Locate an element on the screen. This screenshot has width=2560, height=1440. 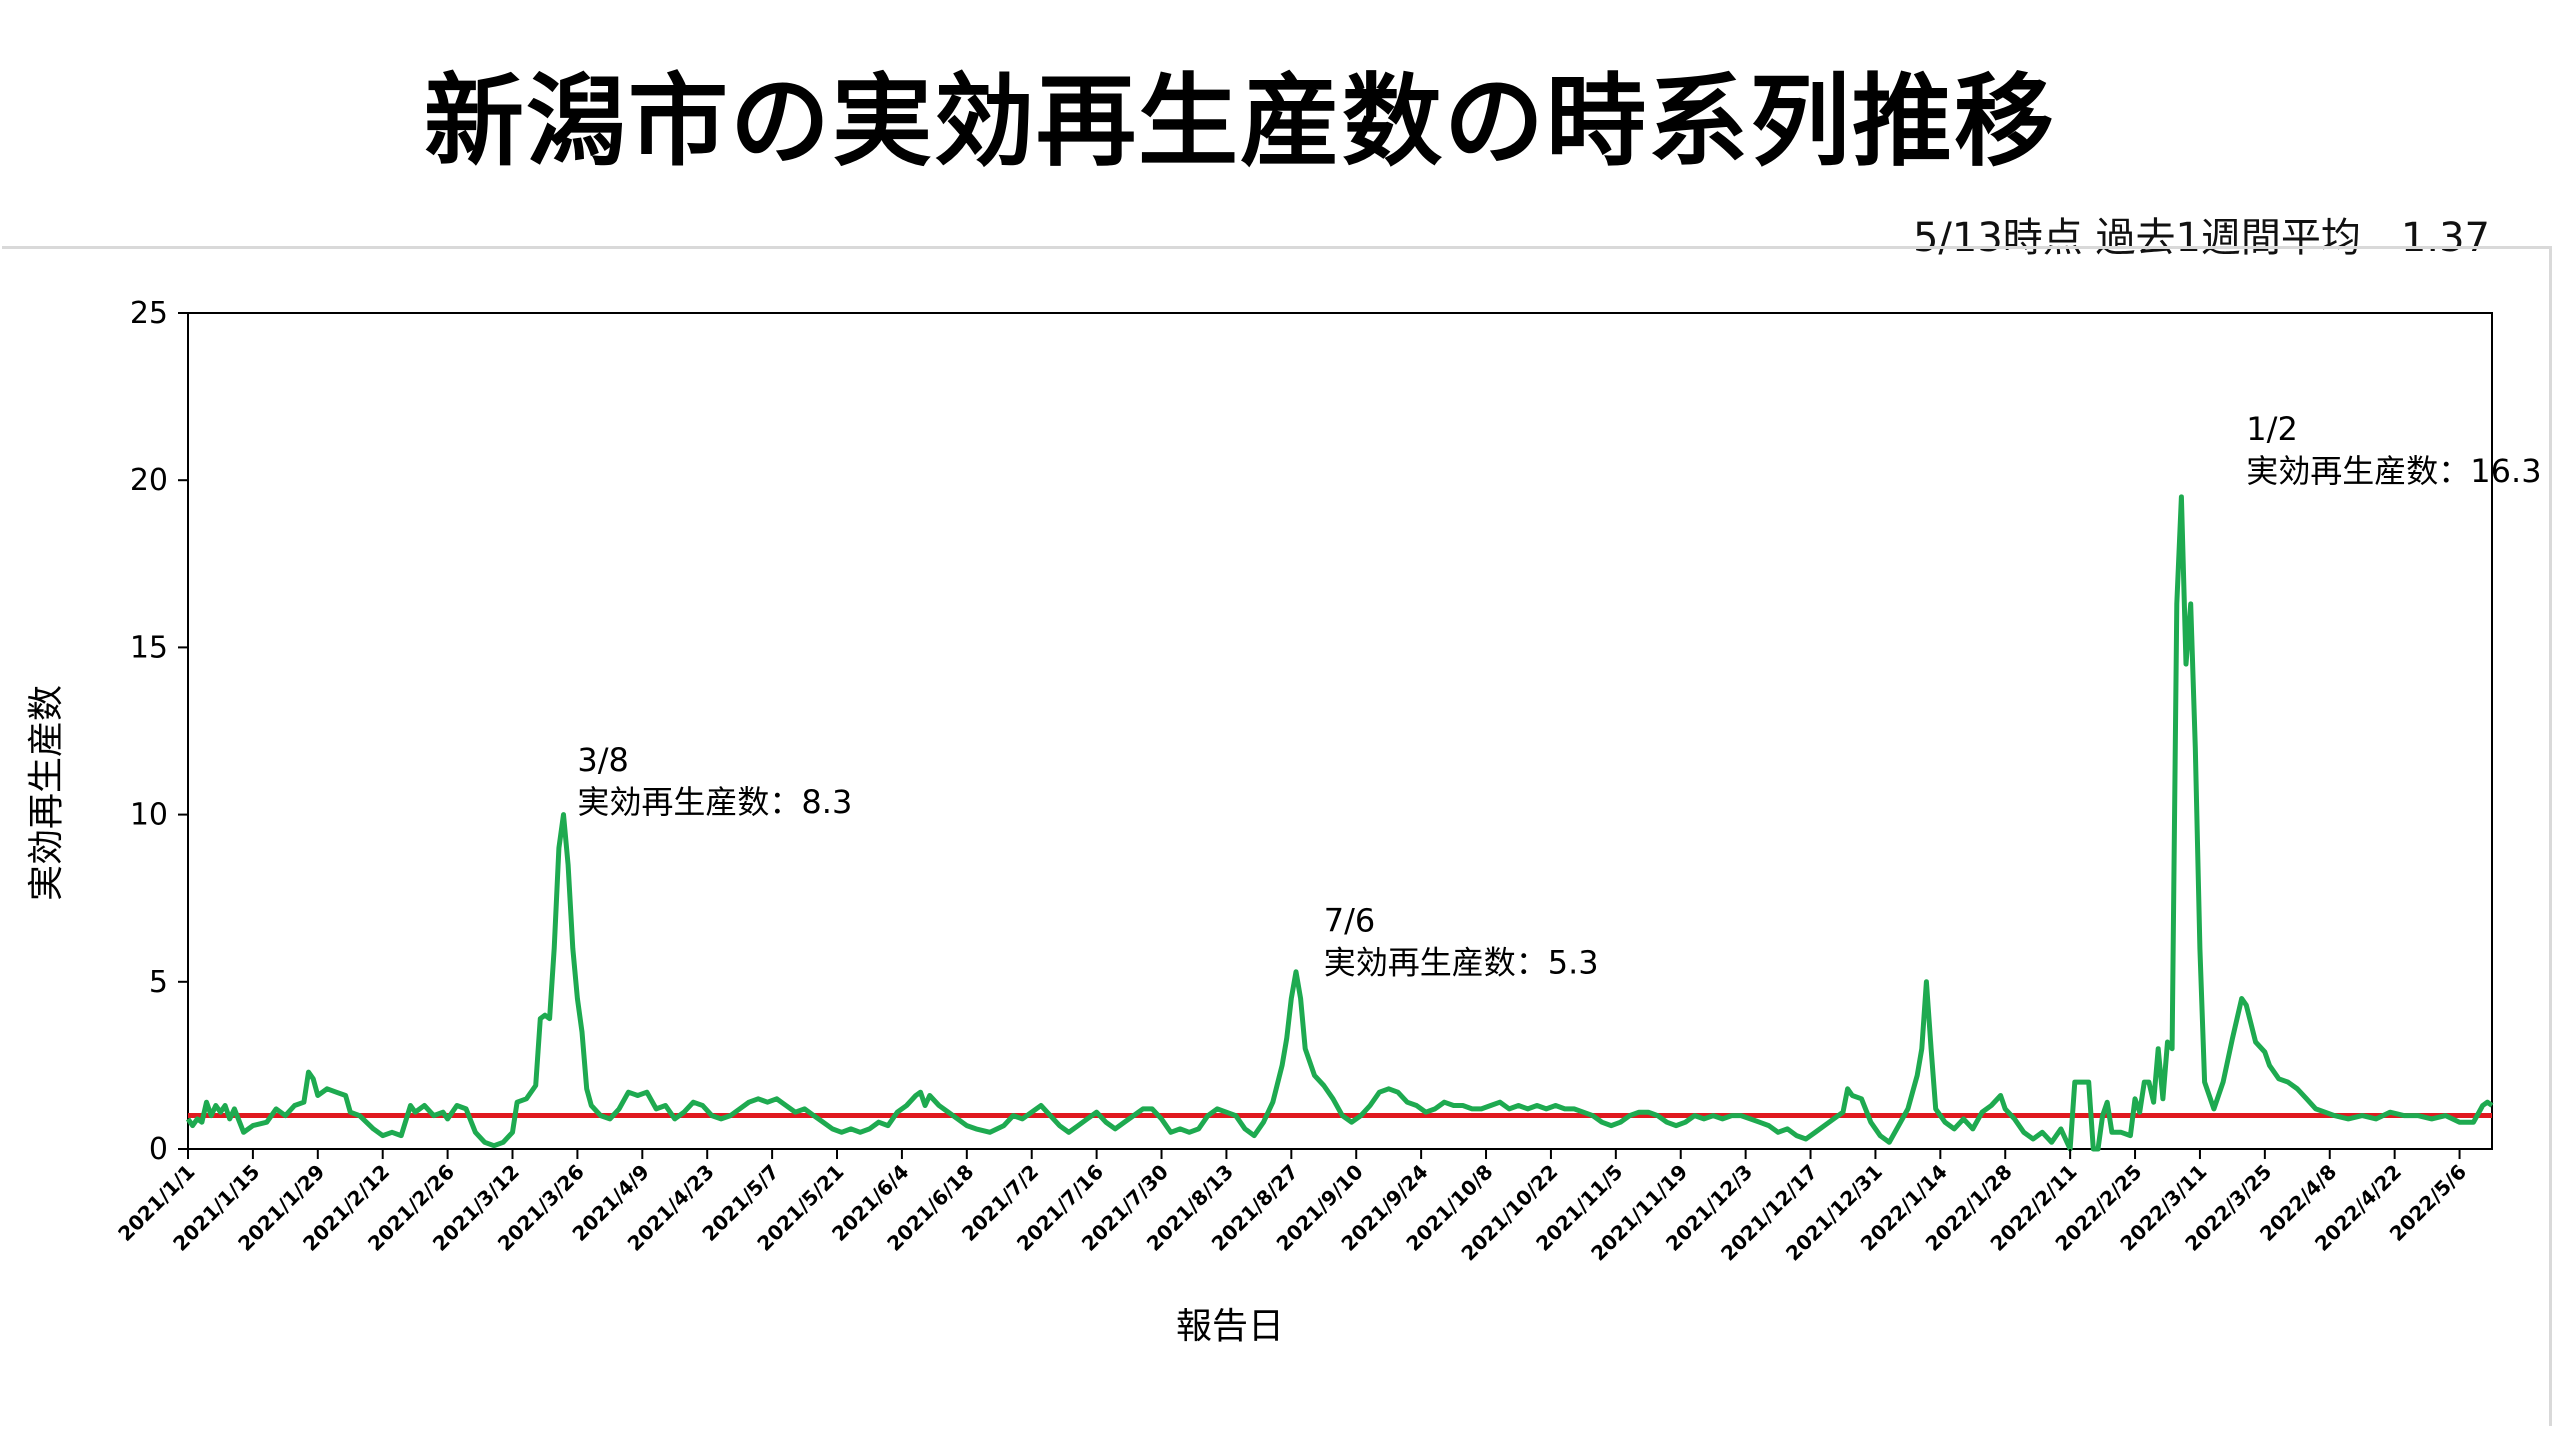
weekly-average-summary: 5/13時点 過去1週間平均 1.37 is located at coordinates (2201, 238).